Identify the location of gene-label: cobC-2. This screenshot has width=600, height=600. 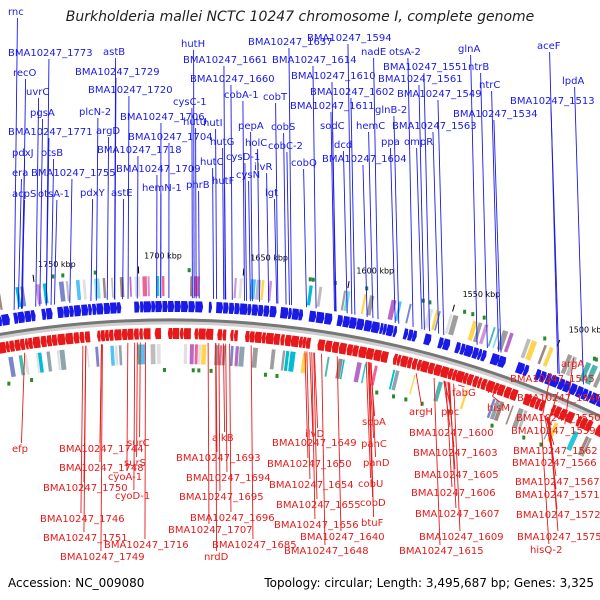
(285, 146).